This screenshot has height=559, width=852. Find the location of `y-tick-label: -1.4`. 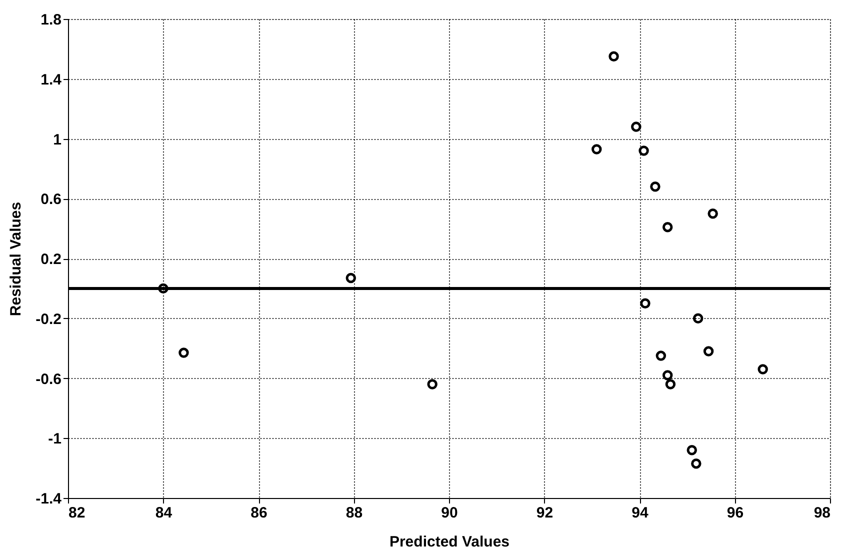

y-tick-label: -1.4 is located at coordinates (49, 499).